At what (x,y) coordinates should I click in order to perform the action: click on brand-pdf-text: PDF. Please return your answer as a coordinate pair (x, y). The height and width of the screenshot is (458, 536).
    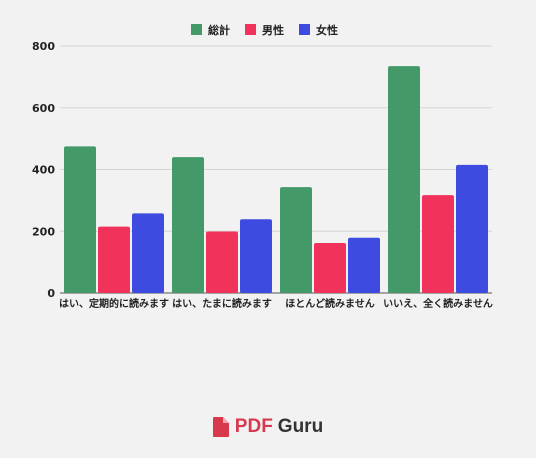
    Looking at the image, I should click on (253, 426).